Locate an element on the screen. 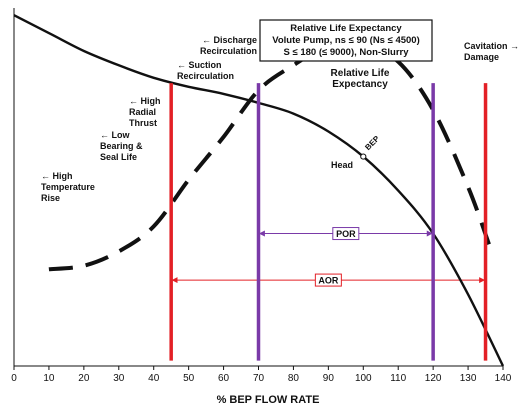 The width and height of the screenshot is (522, 410). x-tick-label: 110 is located at coordinates (398, 378).